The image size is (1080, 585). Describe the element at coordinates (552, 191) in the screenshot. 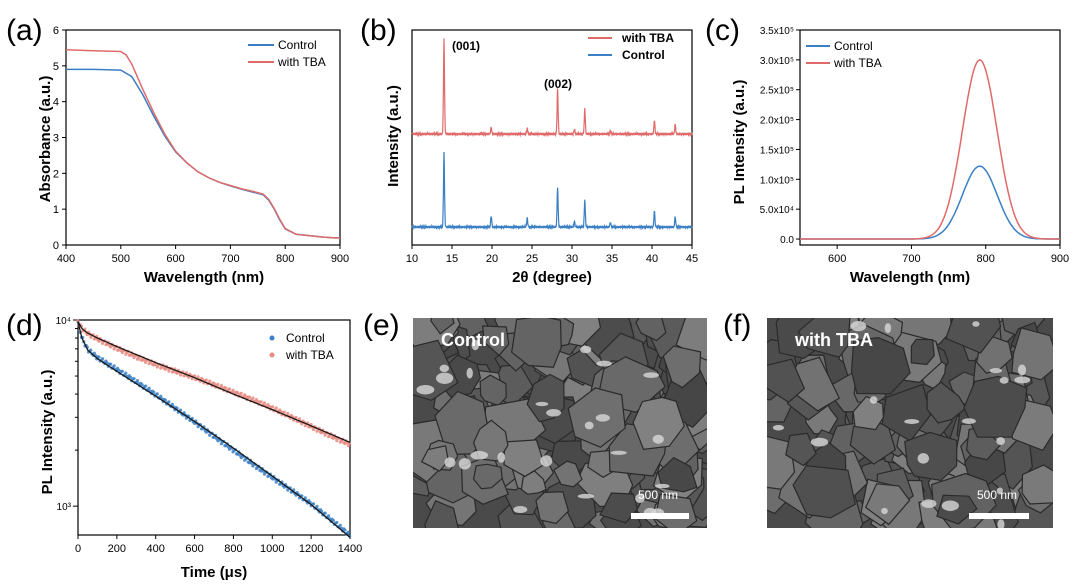

I see `b-pattern-control` at that location.